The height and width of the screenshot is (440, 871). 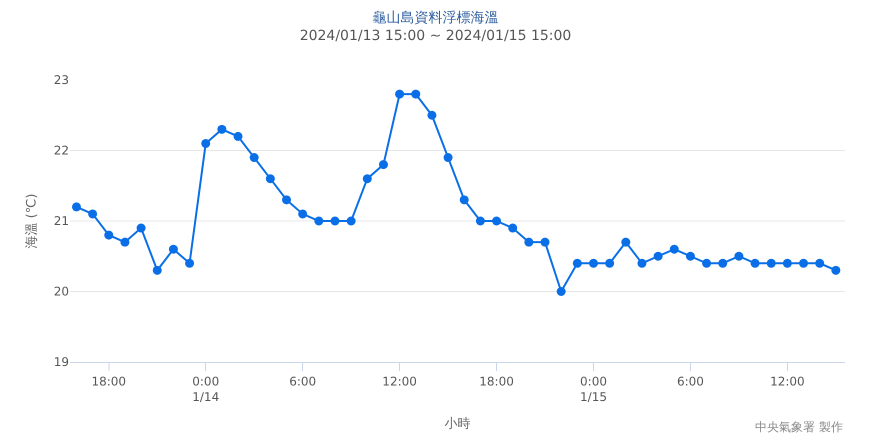 What do you see at coordinates (435, 18) in the screenshot?
I see `chart-title: 龜山島資料浮標海溫` at bounding box center [435, 18].